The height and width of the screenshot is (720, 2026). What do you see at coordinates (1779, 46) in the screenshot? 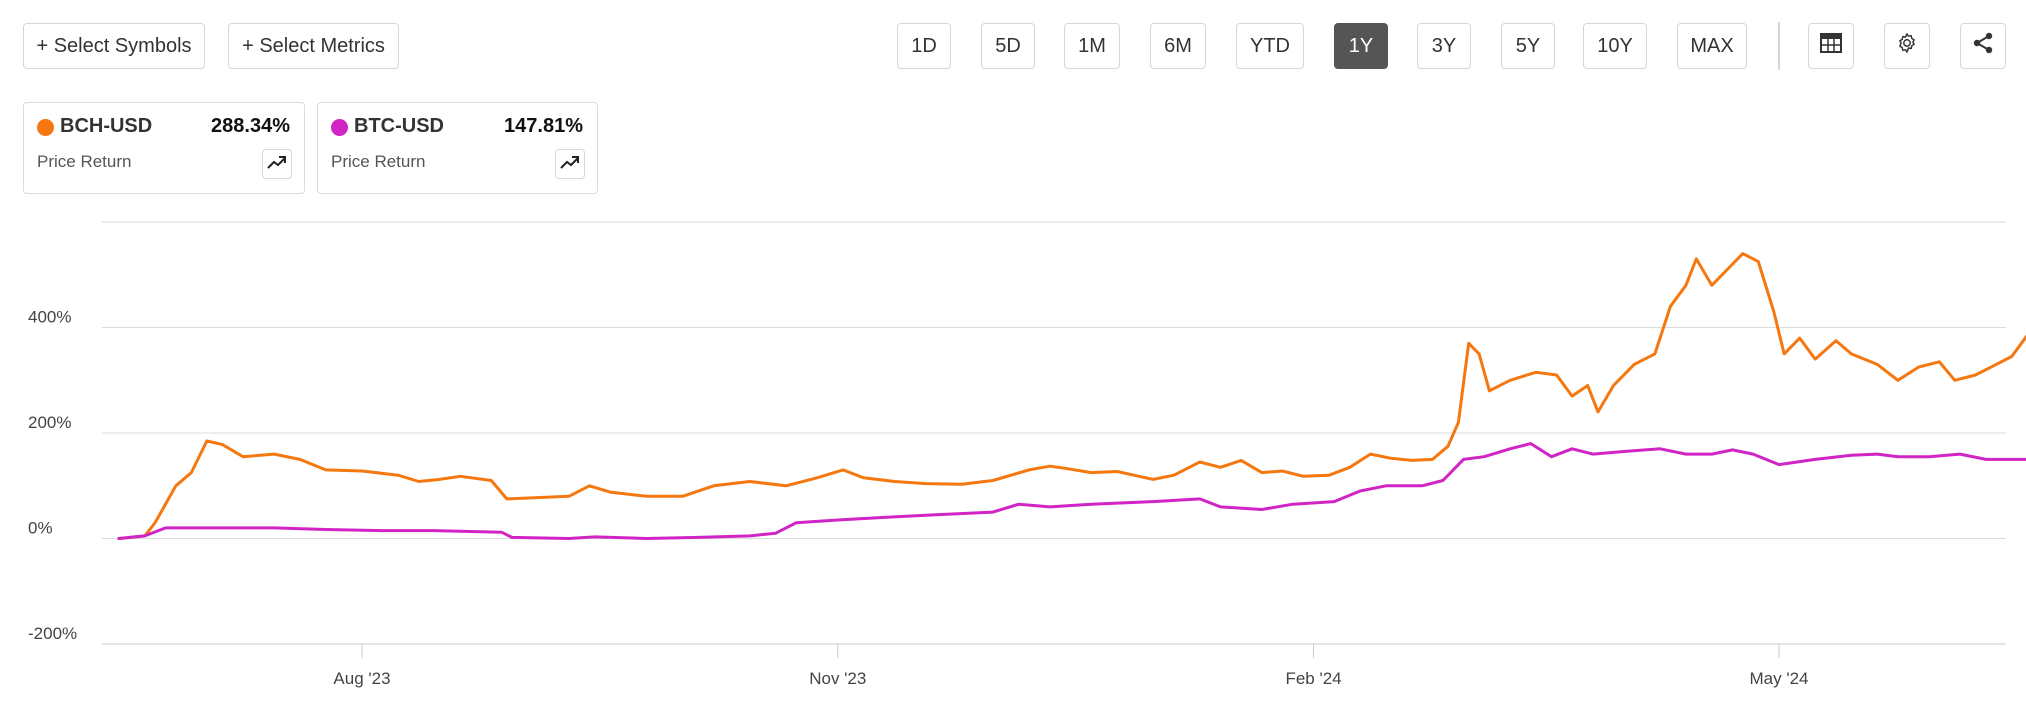
I see `toolbar-divider` at bounding box center [1779, 46].